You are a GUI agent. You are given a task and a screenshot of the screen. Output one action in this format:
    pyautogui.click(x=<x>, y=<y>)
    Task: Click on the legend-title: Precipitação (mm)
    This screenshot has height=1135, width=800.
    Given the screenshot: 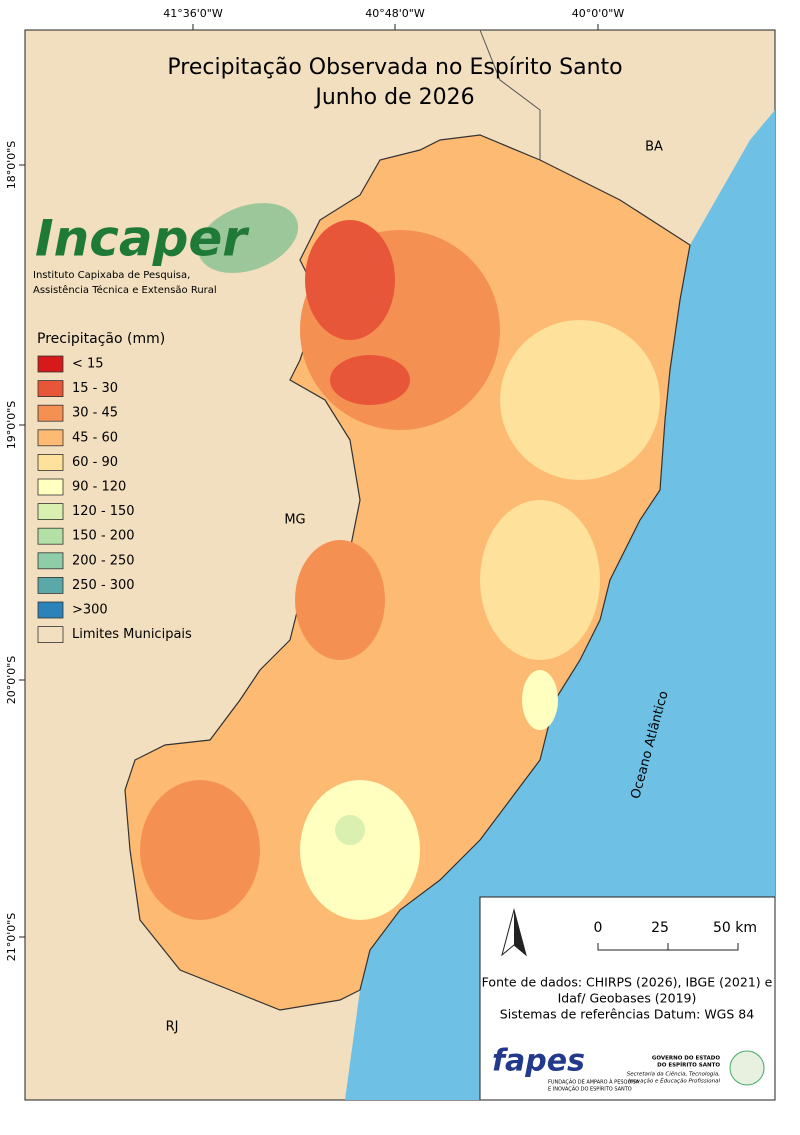 What is the action you would take?
    pyautogui.click(x=101, y=339)
    